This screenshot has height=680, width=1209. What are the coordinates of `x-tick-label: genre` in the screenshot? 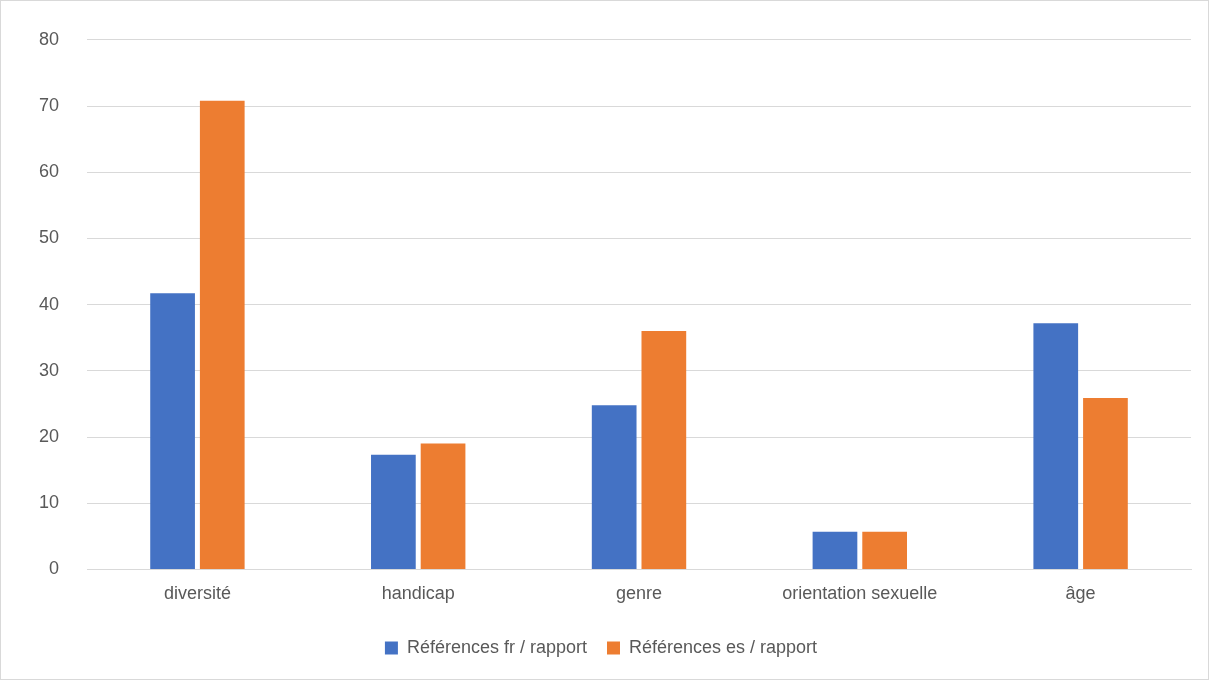 It's located at (639, 593).